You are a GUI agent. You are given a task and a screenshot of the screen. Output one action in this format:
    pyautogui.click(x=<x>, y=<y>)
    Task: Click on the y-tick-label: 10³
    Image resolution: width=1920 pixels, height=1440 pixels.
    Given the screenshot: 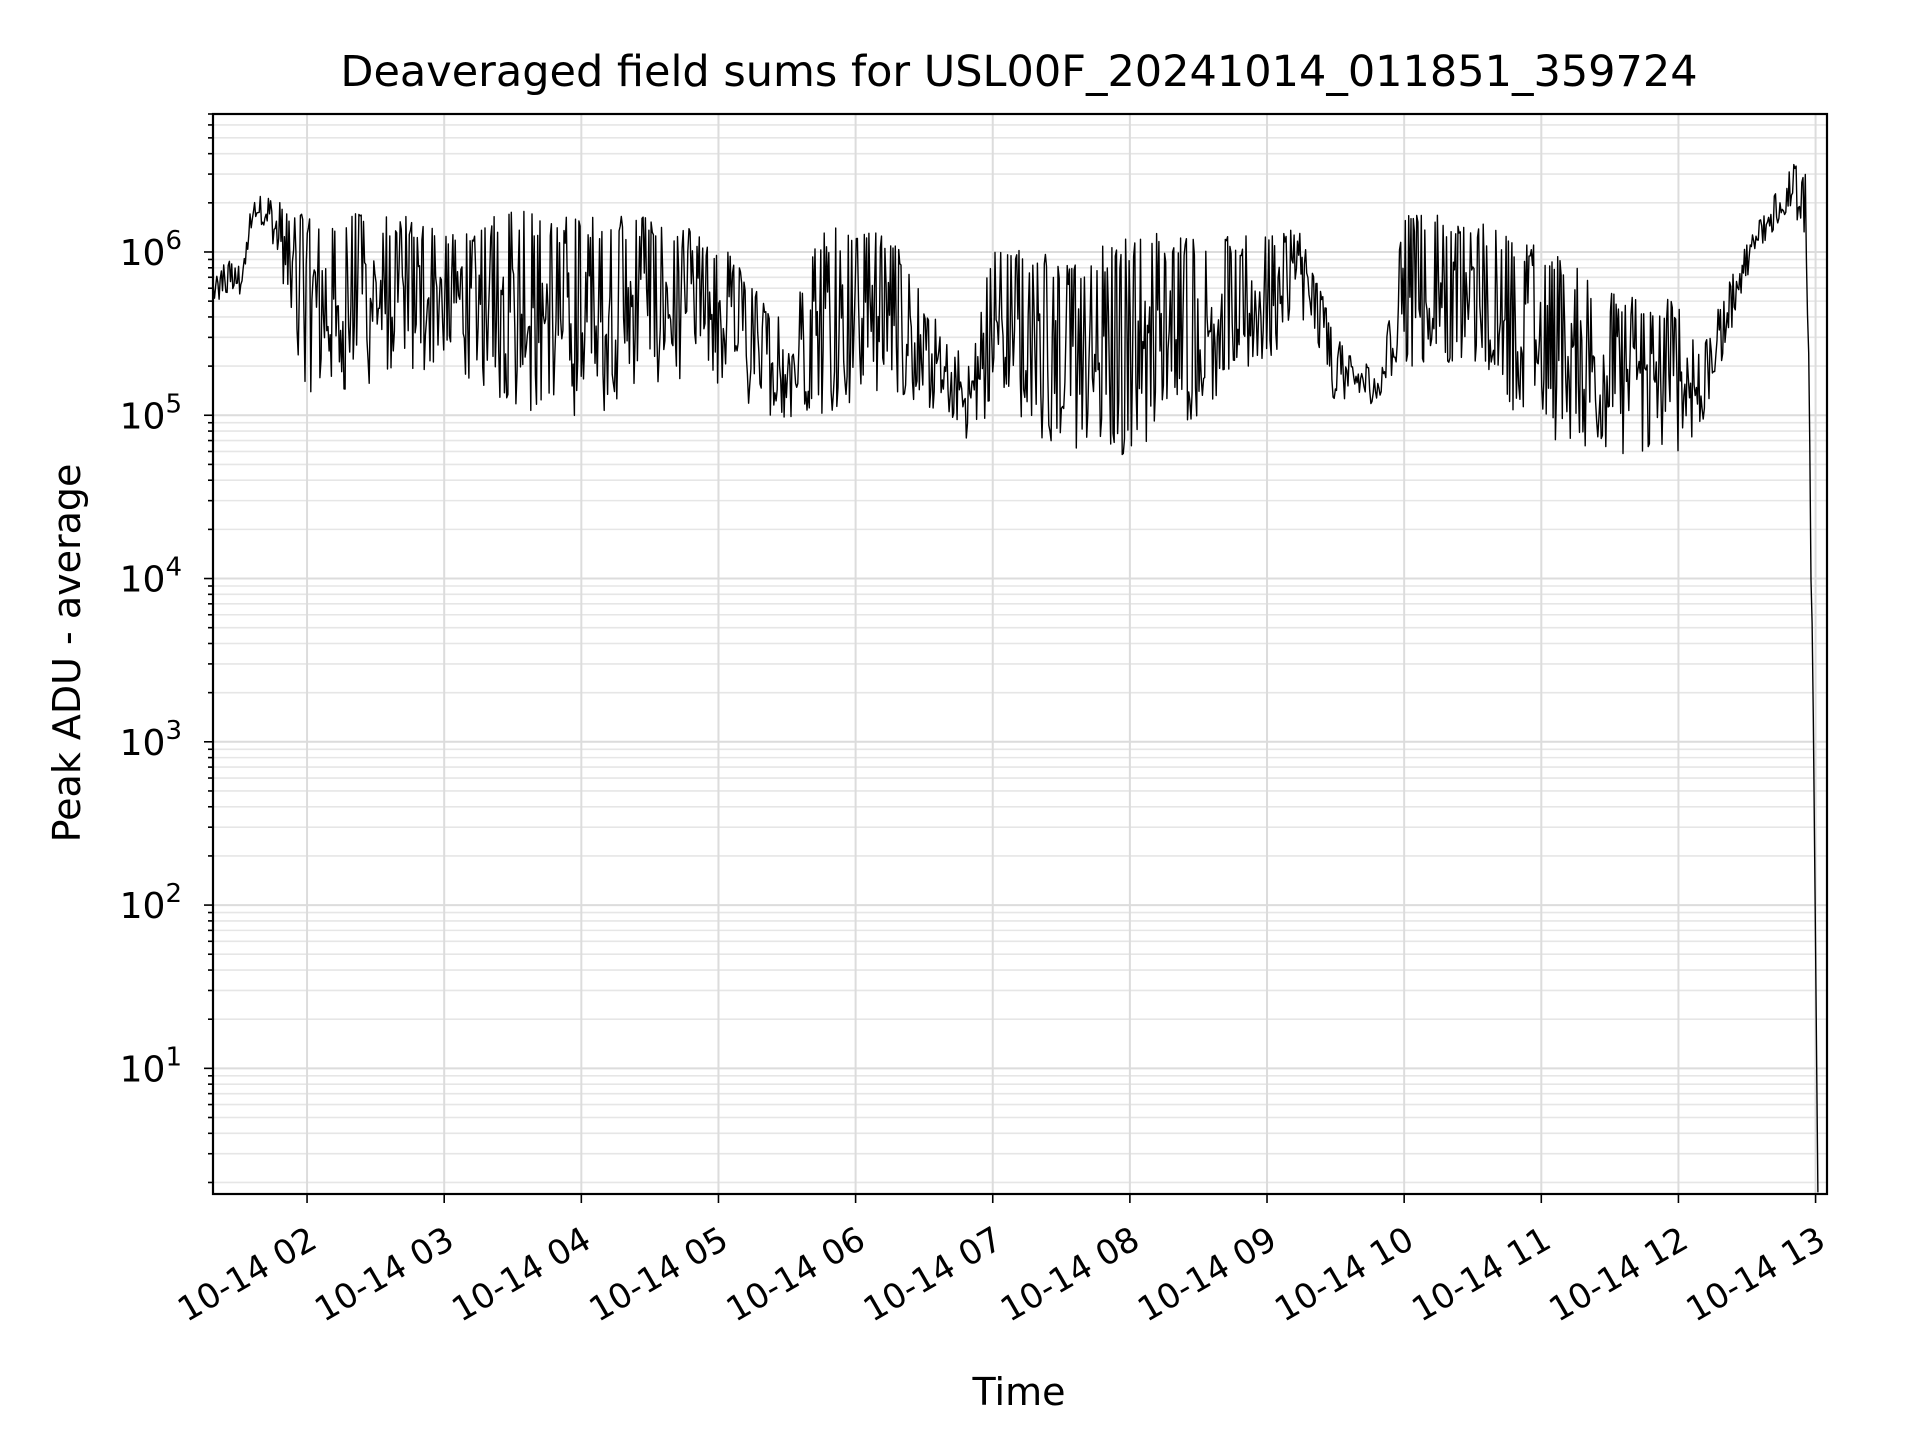 What is the action you would take?
    pyautogui.click(x=151, y=740)
    